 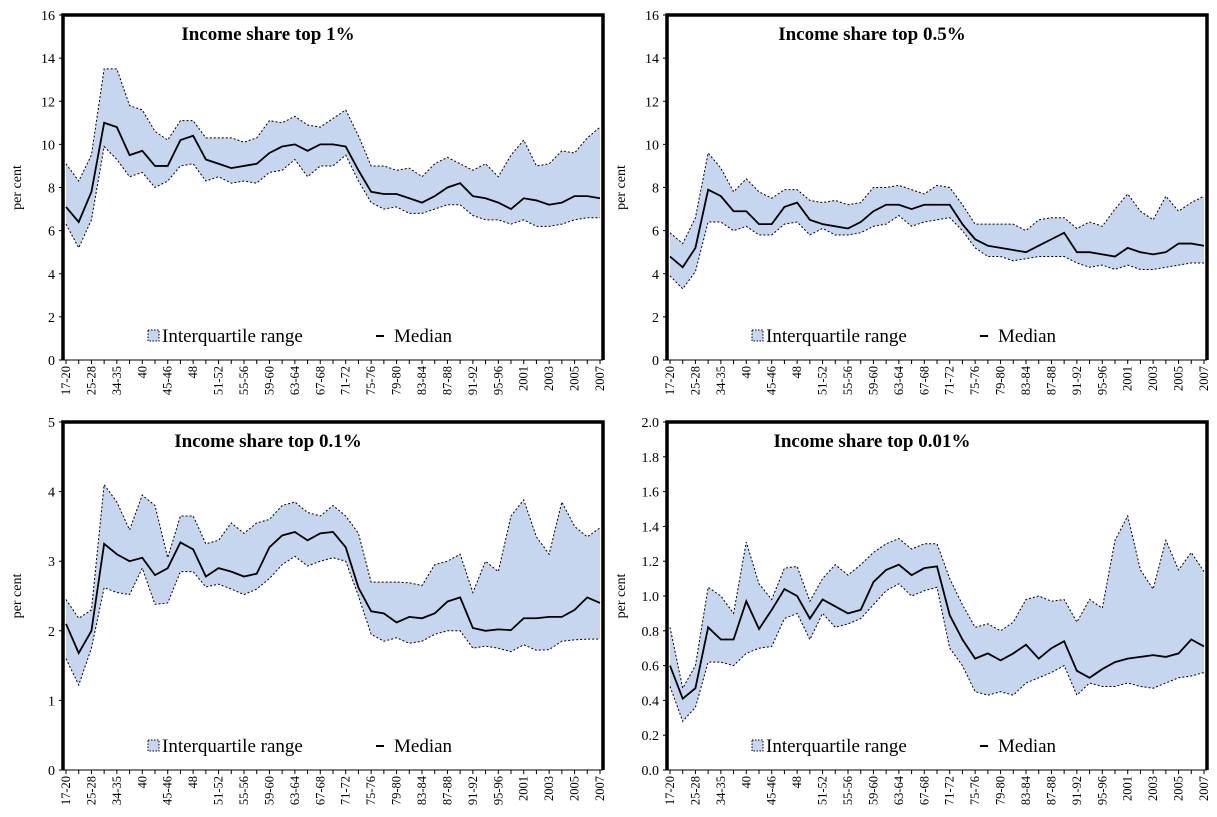 I want to click on y-tick-label: 2.0, so click(x=651, y=423).